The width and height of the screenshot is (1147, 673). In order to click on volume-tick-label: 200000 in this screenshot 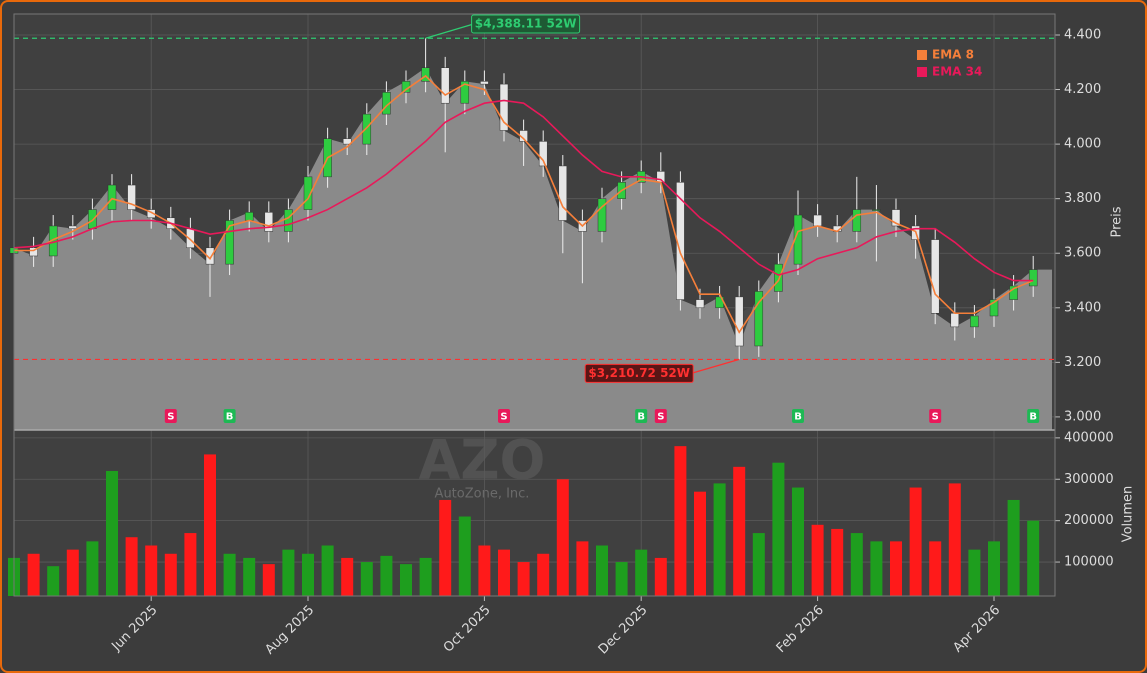, I will do `click(1089, 520)`.